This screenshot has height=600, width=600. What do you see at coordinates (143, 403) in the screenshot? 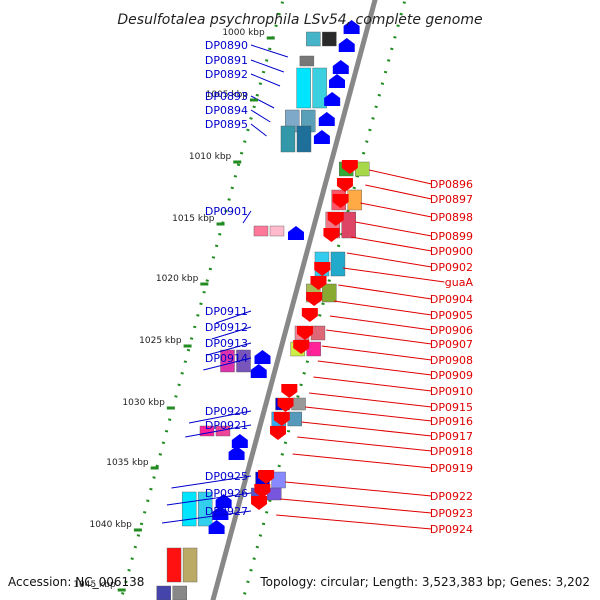
I see `scale-label: 1030 kbp` at bounding box center [143, 403].